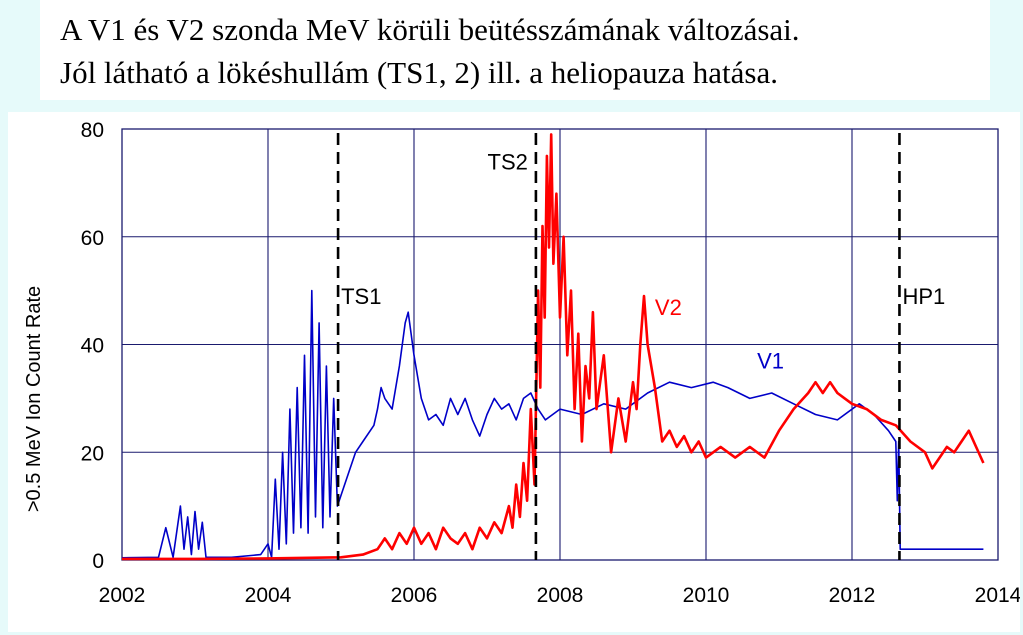 Image resolution: width=1023 pixels, height=635 pixels. What do you see at coordinates (414, 595) in the screenshot?
I see `x-tick-label: 2006` at bounding box center [414, 595].